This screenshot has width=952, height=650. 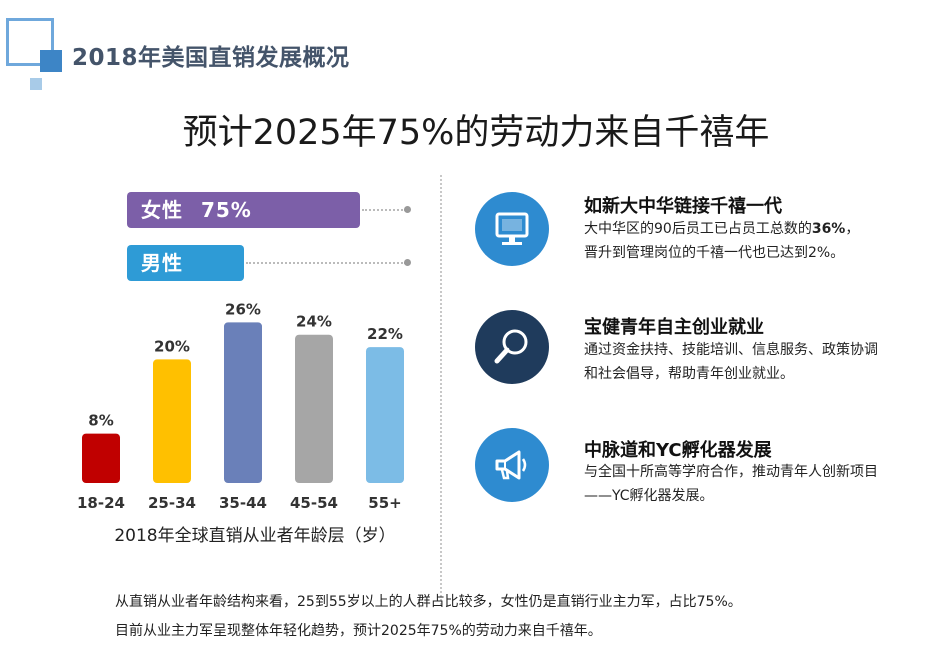 What do you see at coordinates (162, 210) in the screenshot?
I see `female-label: 女性` at bounding box center [162, 210].